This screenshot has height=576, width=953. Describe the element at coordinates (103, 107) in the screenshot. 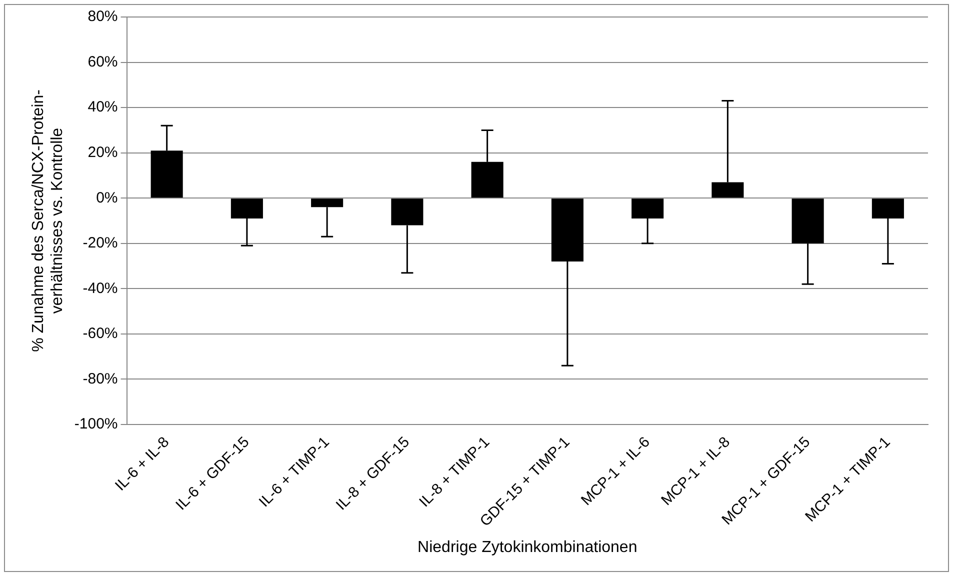

I see `y-tick-label: 40%` at that location.